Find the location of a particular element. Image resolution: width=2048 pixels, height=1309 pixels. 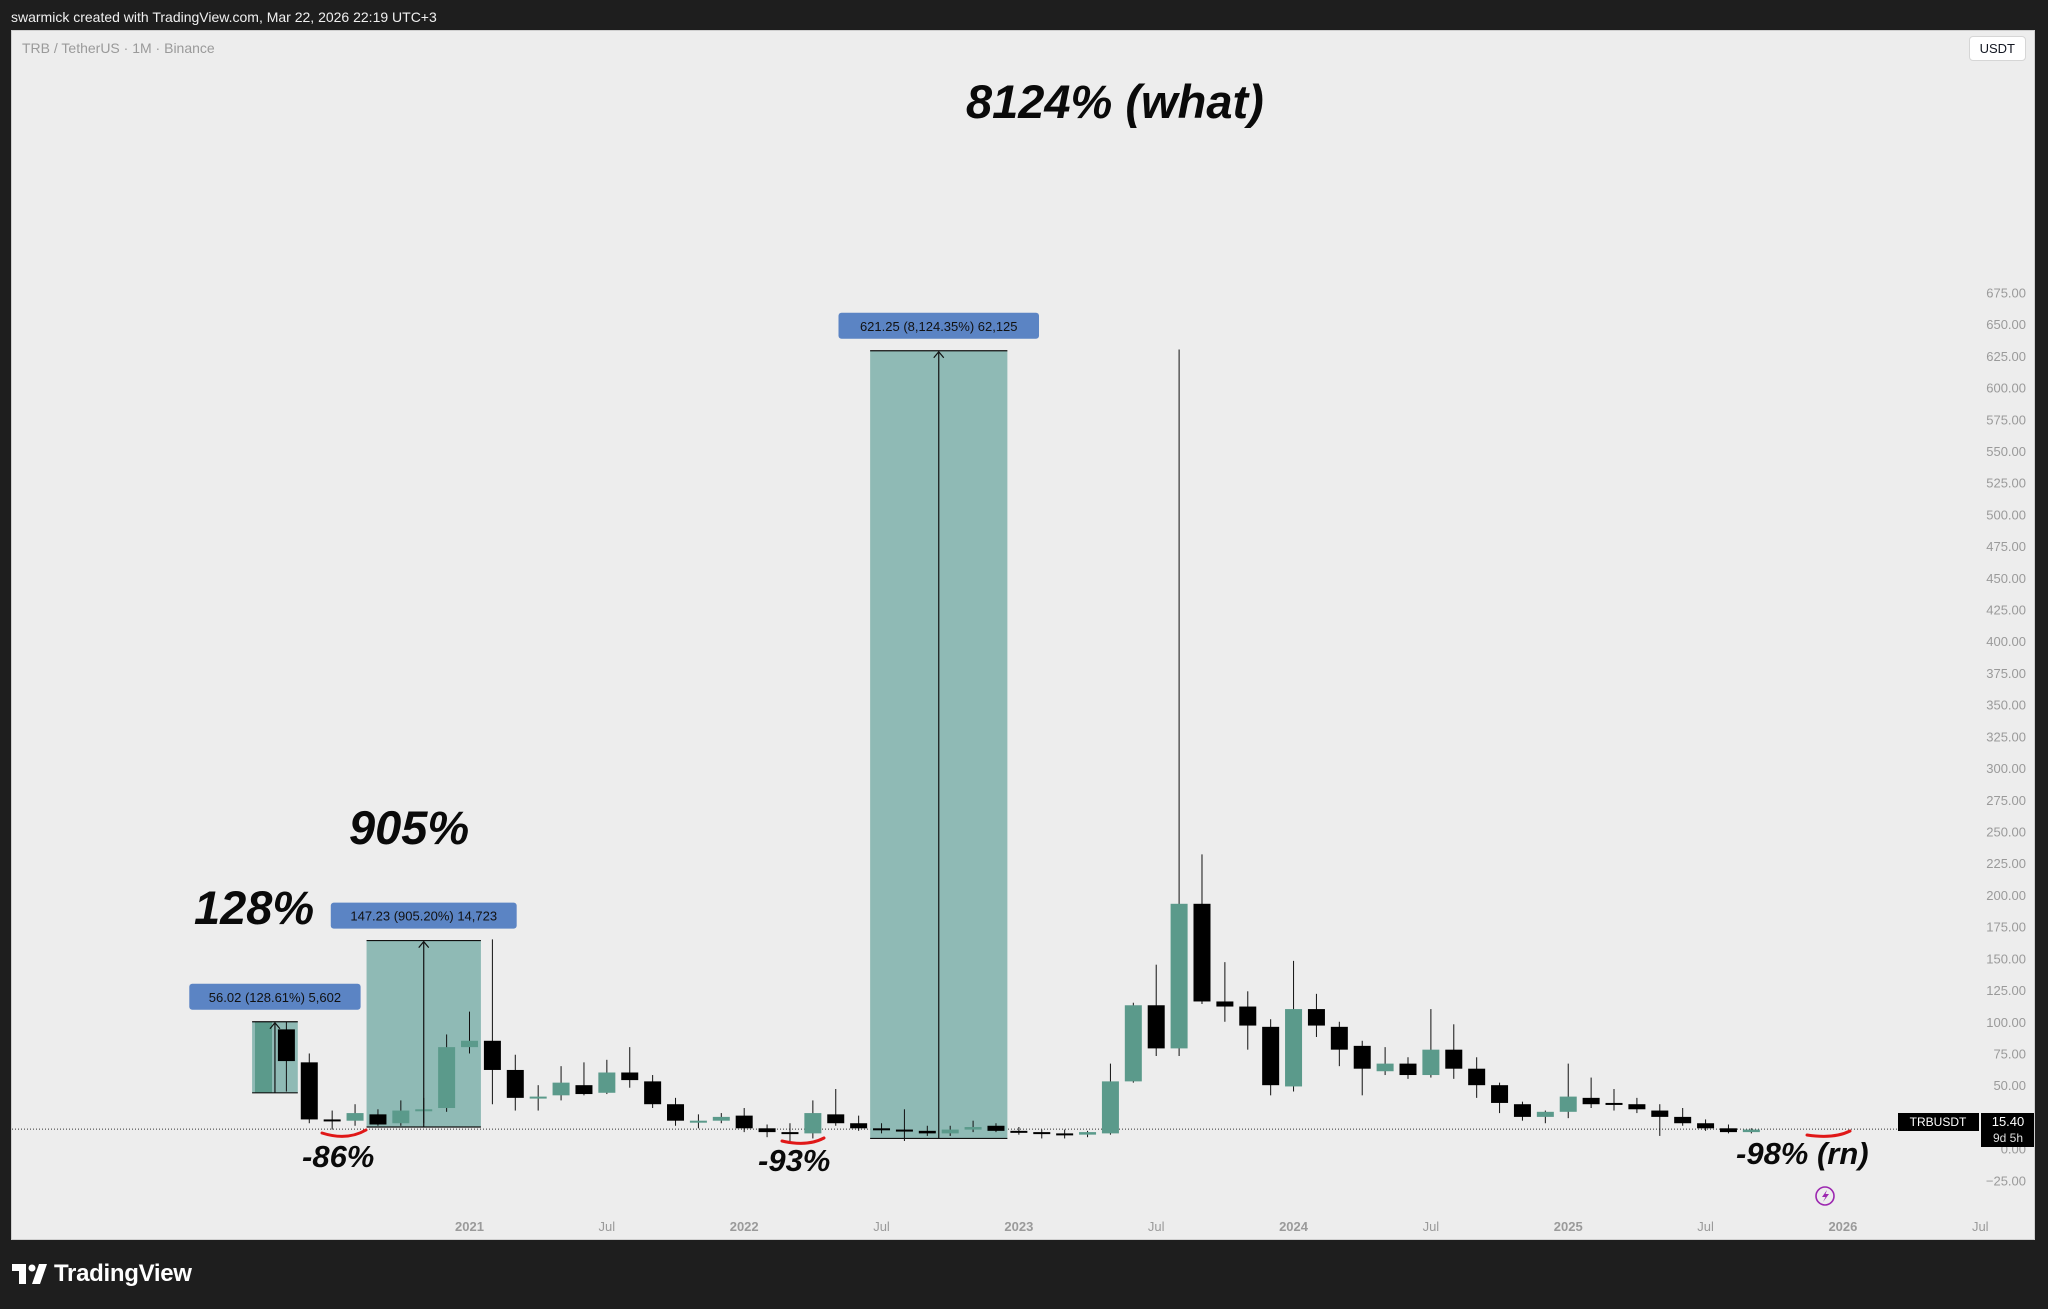

annotation-drop-98: -98% (rn) is located at coordinates (1802, 1153).